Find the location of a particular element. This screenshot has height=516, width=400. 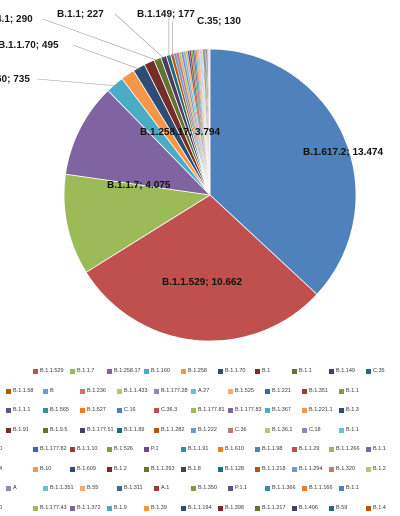

legend-item: B.1.1.366 is located at coordinates (280, 488).